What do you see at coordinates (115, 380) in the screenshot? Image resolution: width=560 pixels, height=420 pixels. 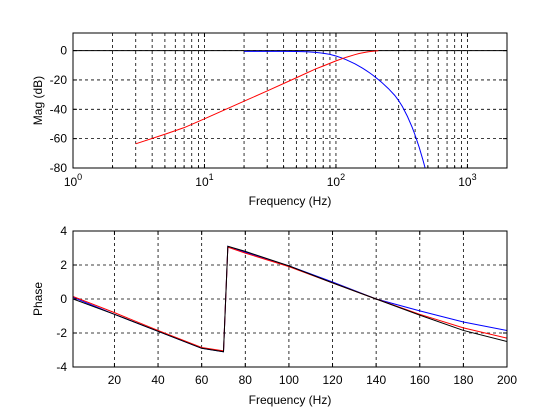 I see `phase-x-tick-label: 20` at bounding box center [115, 380].